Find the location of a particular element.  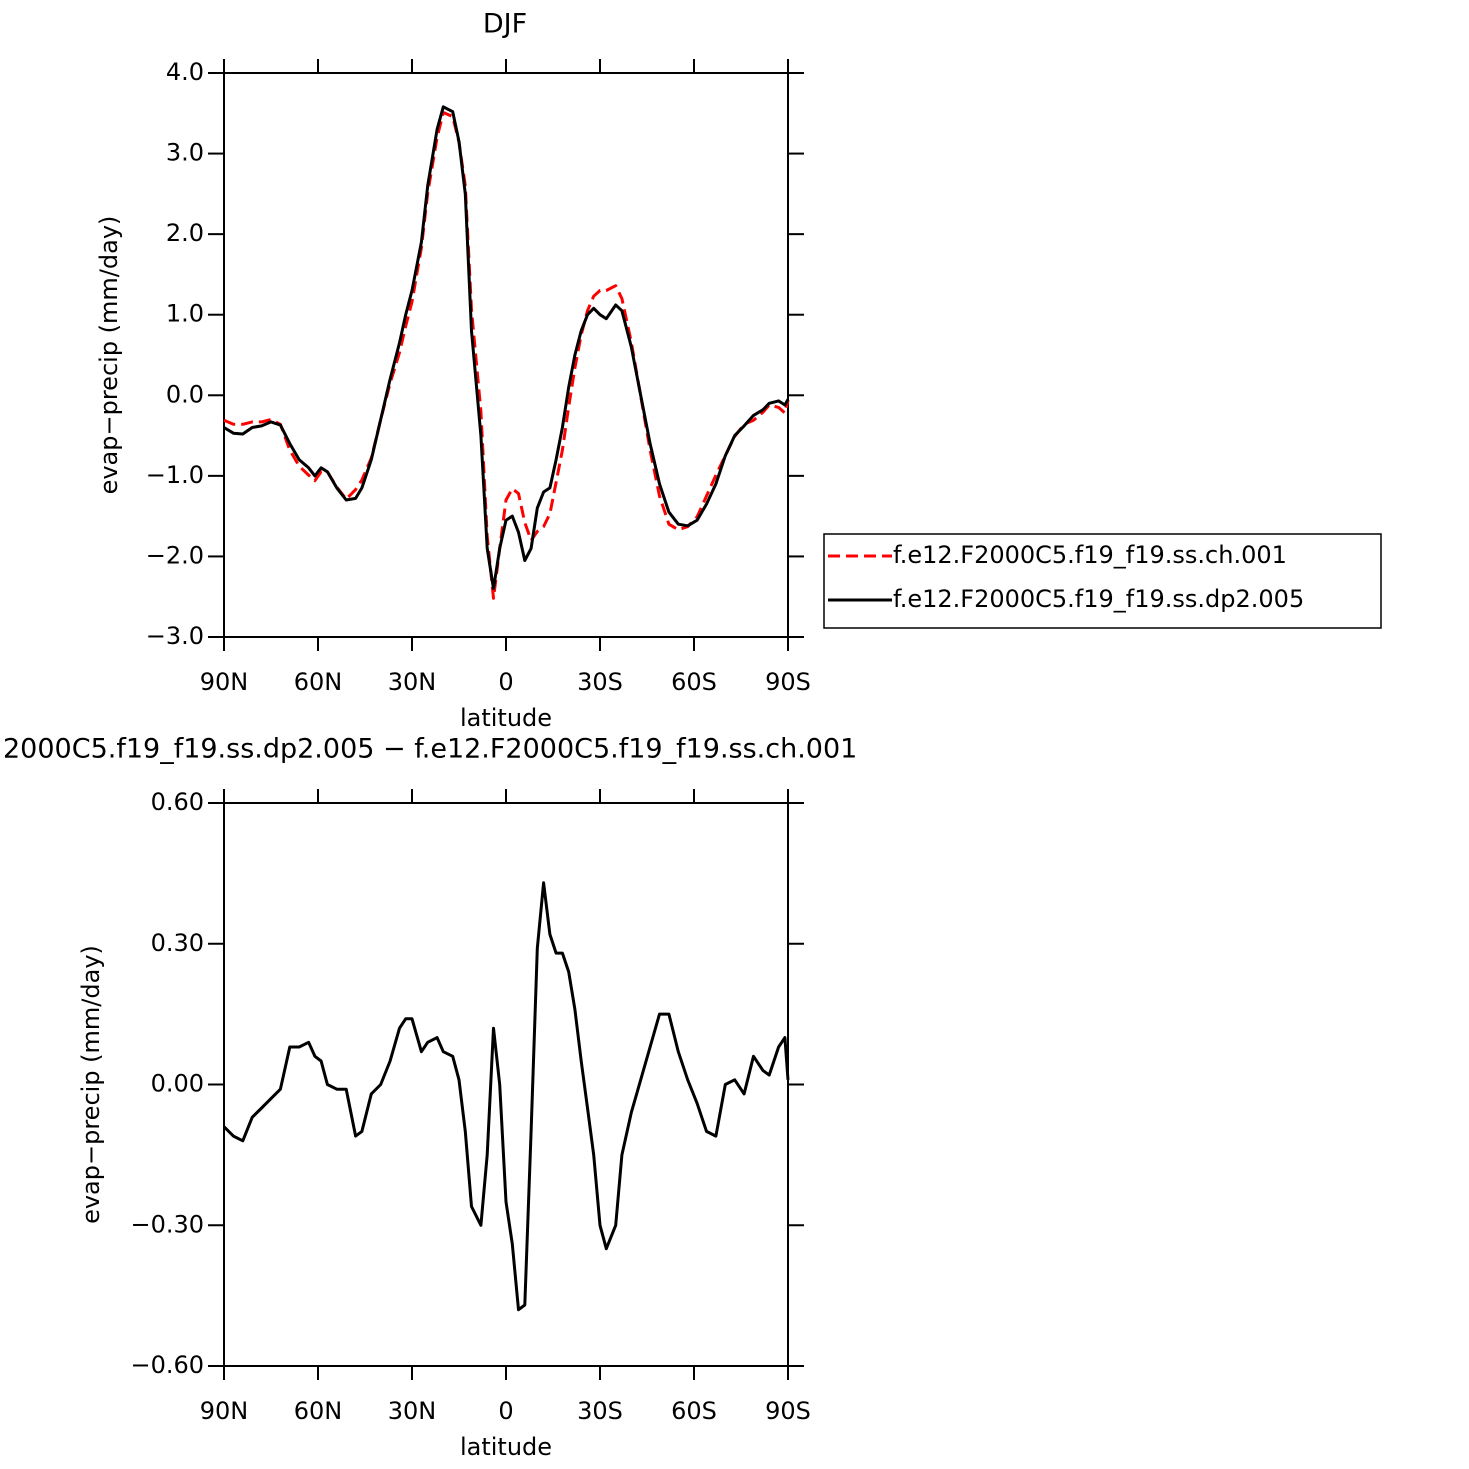

legend-label: f.e12.F2000C5.f19_f19.ss.dp2.005 is located at coordinates (1098, 599).